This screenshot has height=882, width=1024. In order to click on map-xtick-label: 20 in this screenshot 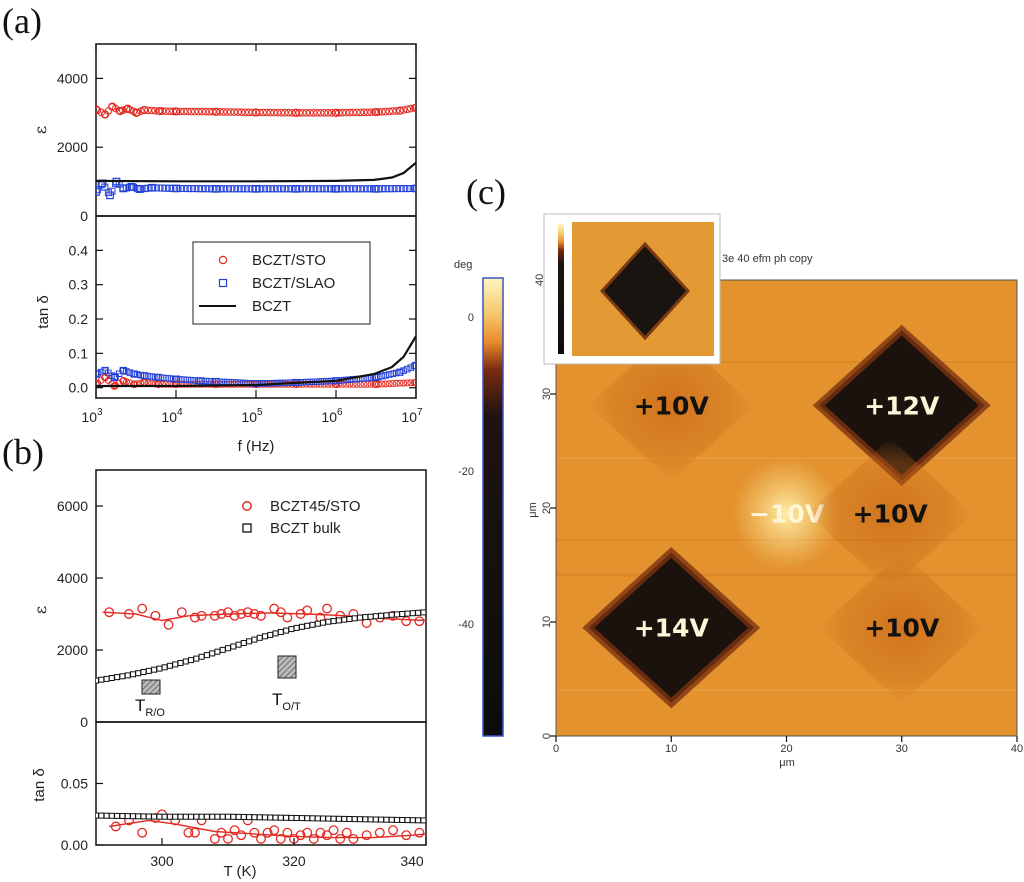, I will do `click(786, 749)`.